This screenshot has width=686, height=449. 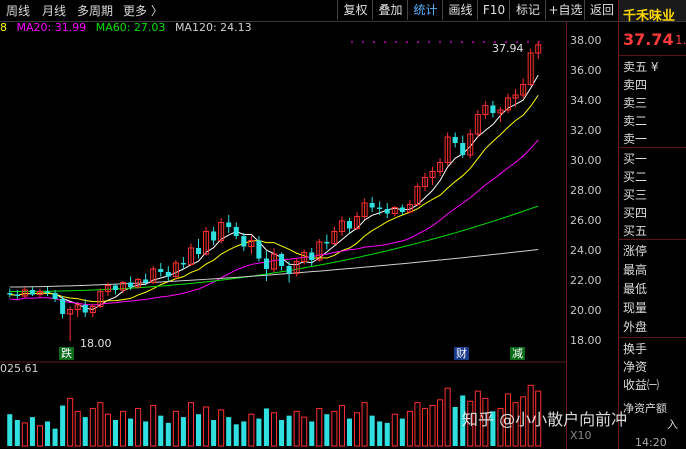 I want to click on event-marker-die: 跌, so click(x=66, y=353).